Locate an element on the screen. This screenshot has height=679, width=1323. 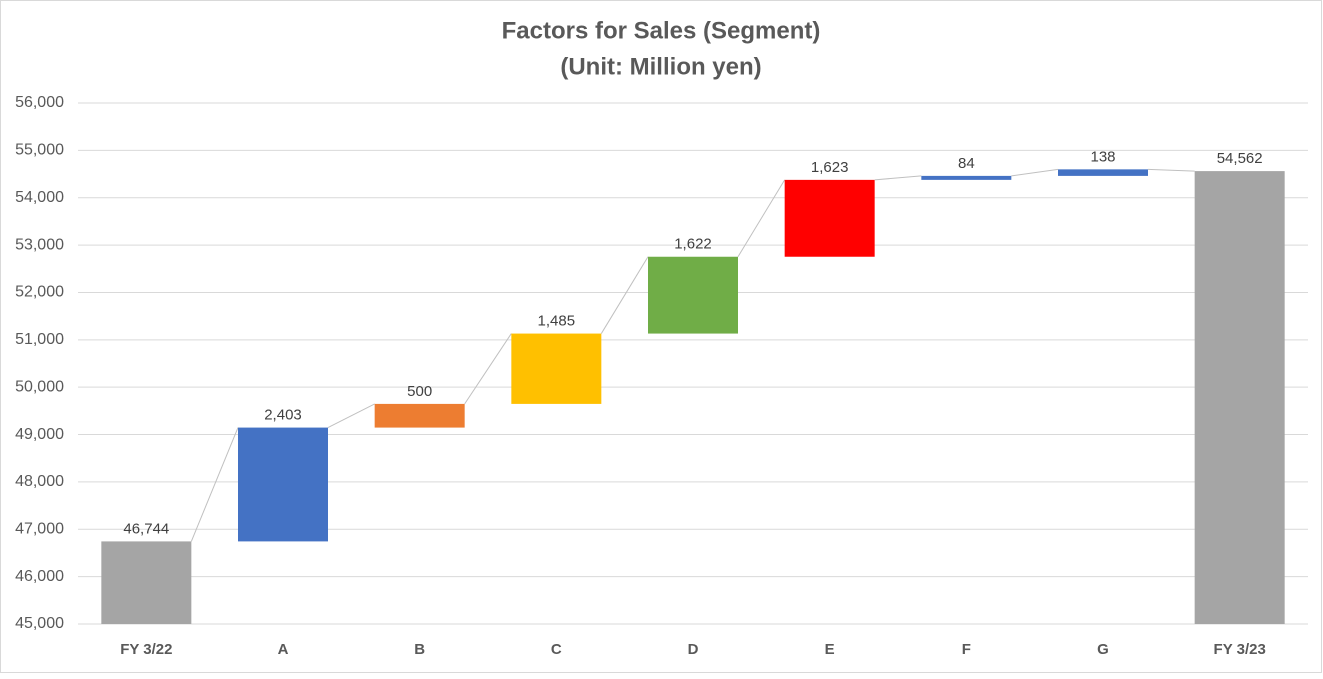
y-tick-label: 48,000 is located at coordinates (39, 481).